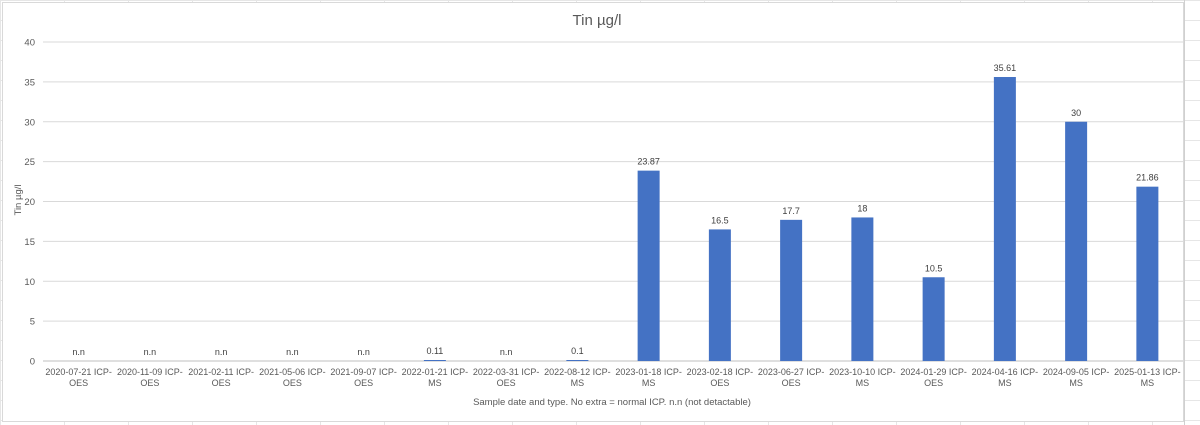 The width and height of the screenshot is (1200, 425). I want to click on x-tick-label: 2023-10-10 ICP-, so click(862, 372).